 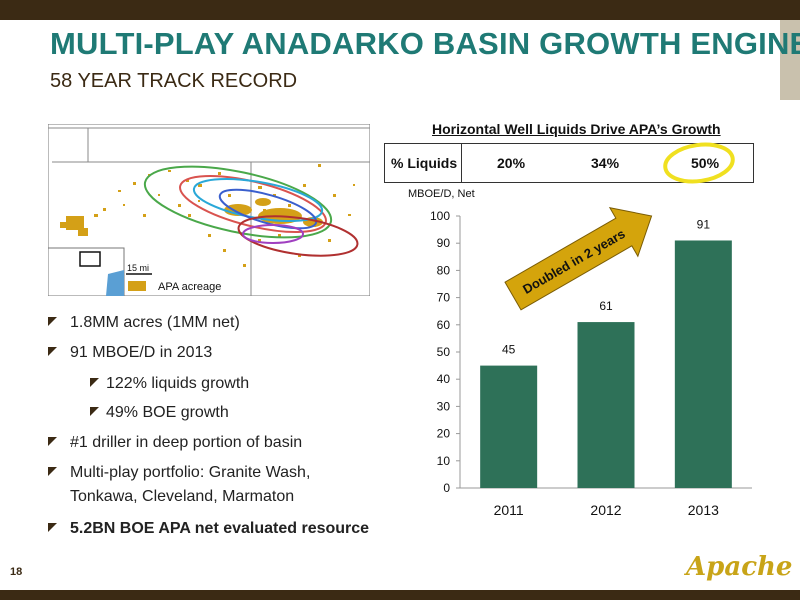 I want to click on liquids-row-label: % Liquids, so click(x=424, y=163).